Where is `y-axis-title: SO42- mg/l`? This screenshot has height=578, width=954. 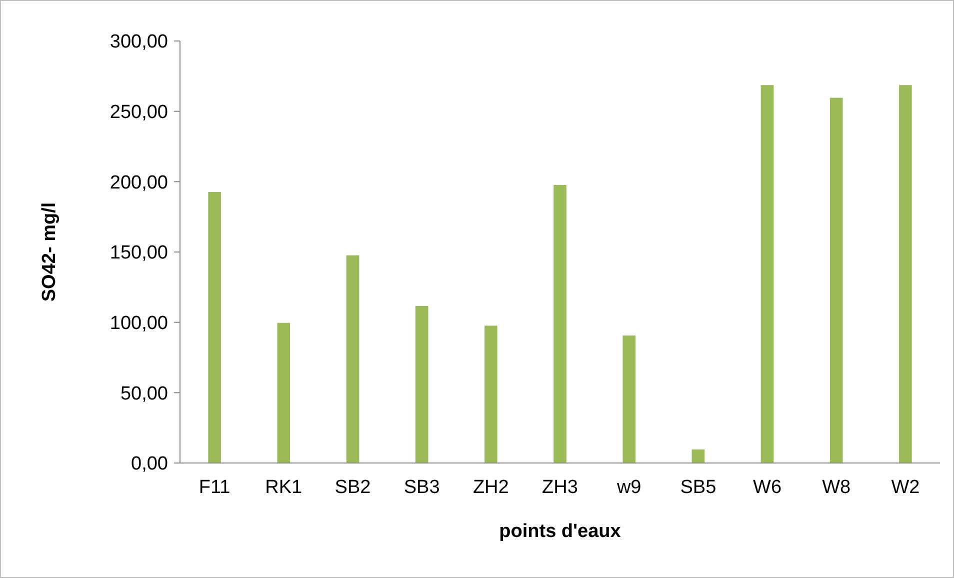 y-axis-title: SO42- mg/l is located at coordinates (49, 252).